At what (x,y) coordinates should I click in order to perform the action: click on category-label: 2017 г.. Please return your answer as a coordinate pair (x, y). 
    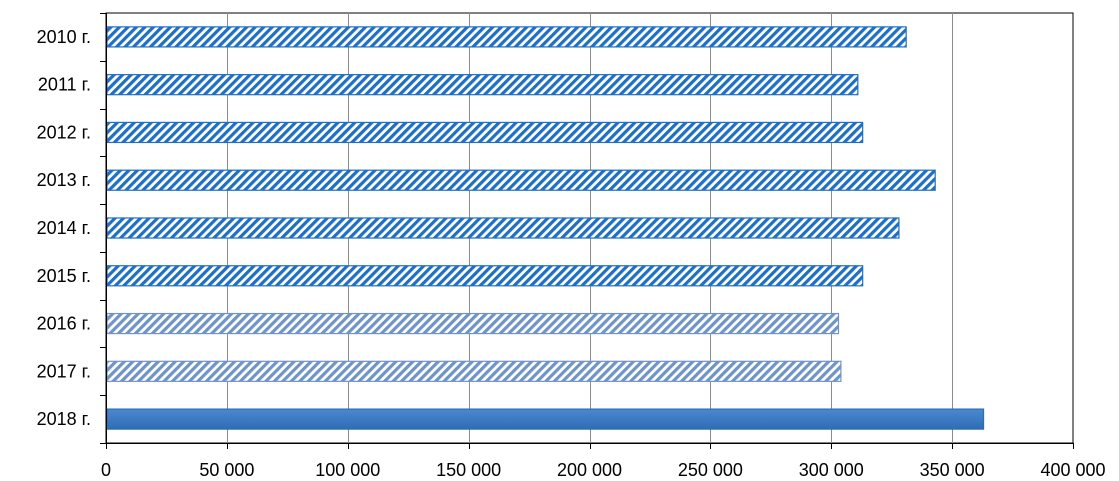
    Looking at the image, I should click on (64, 371).